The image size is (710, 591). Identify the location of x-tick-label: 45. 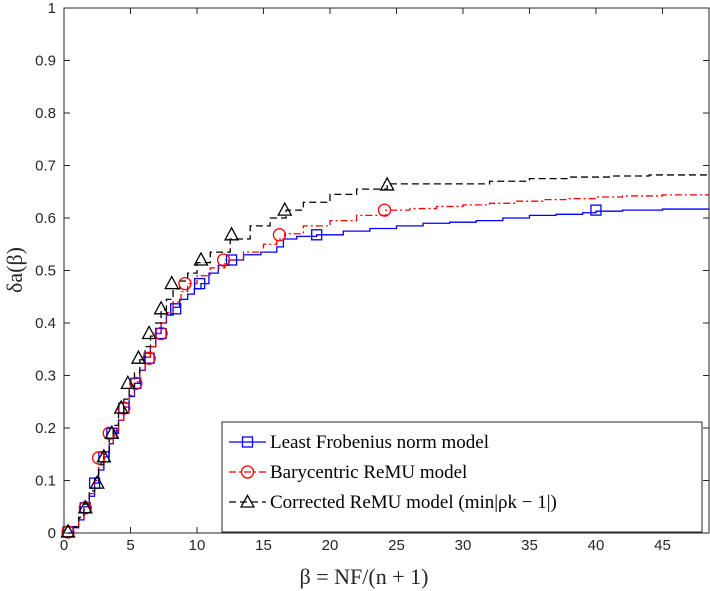
(662, 545).